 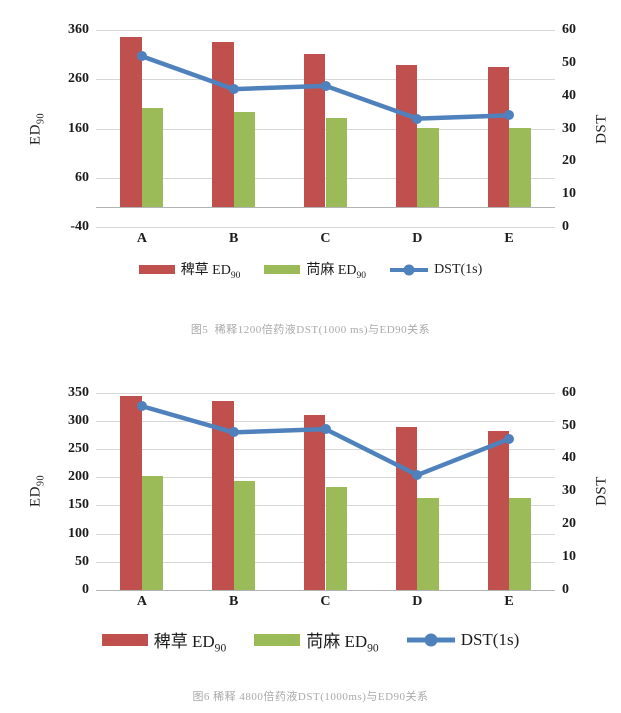 What do you see at coordinates (85, 589) in the screenshot?
I see `left-tick-label: 0` at bounding box center [85, 589].